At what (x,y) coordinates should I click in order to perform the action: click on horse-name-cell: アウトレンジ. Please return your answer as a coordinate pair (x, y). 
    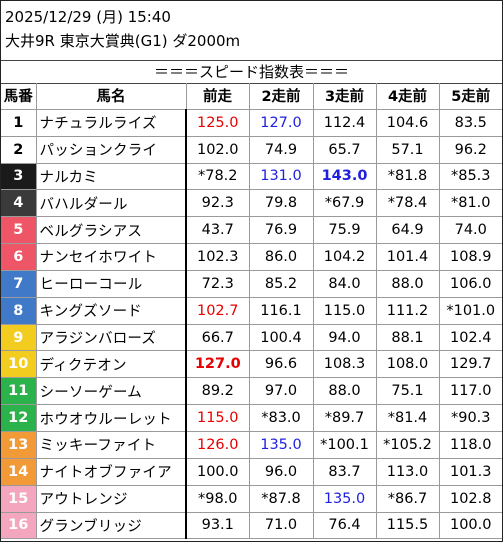
    Looking at the image, I should click on (111, 499).